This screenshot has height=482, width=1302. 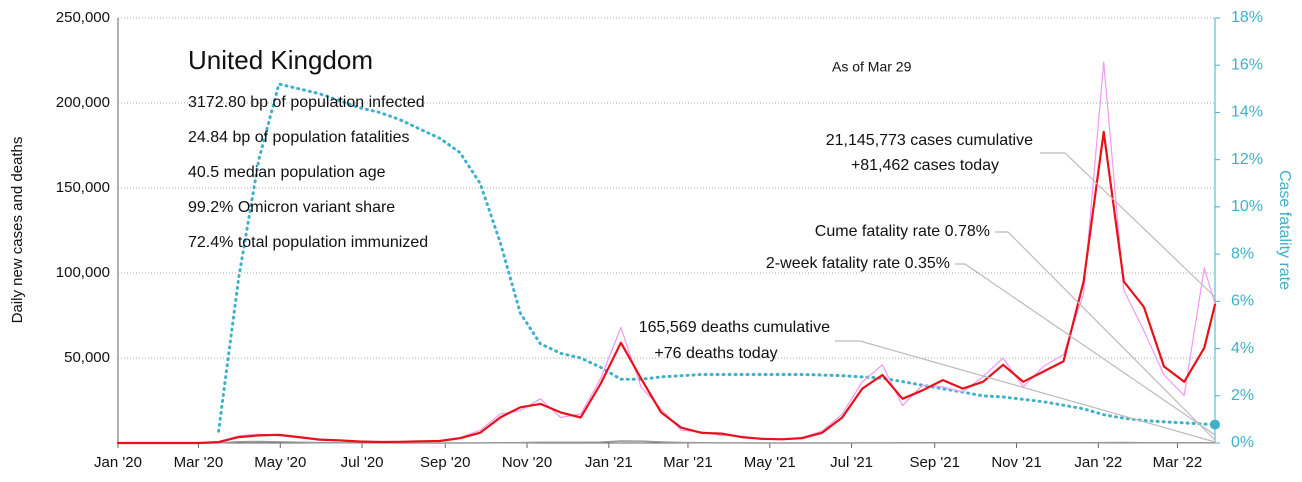 I want to click on y-tick-label: 50,000, so click(x=87, y=357).